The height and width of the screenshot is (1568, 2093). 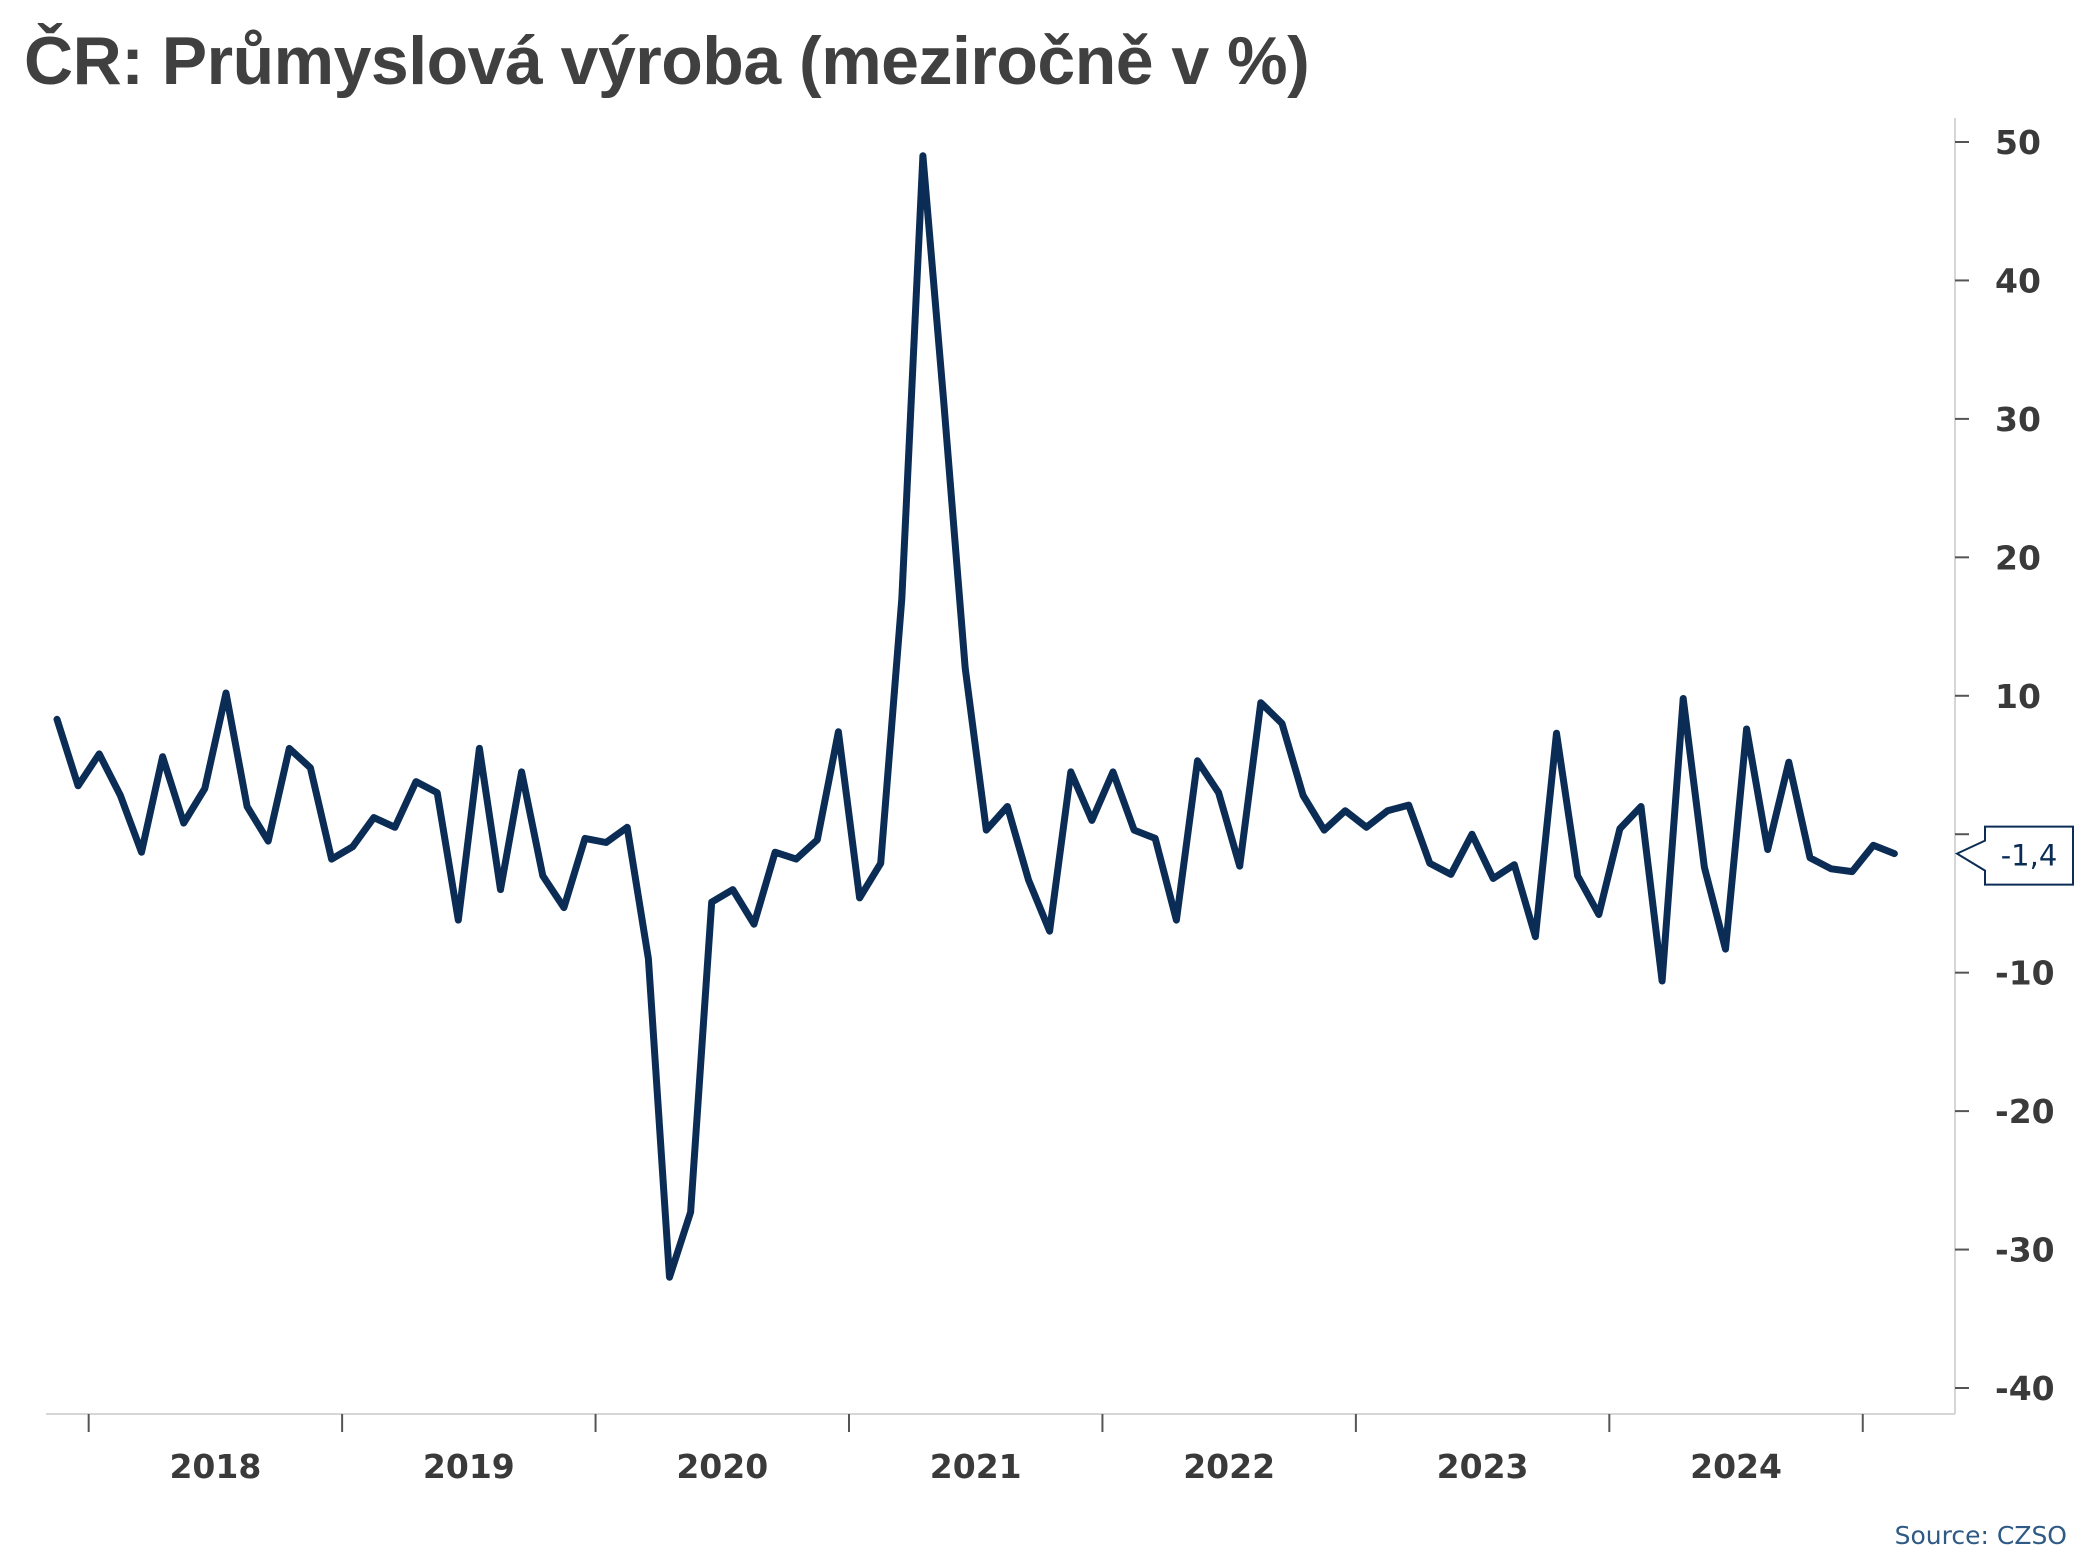 I want to click on last-value-box, so click(x=2014, y=855).